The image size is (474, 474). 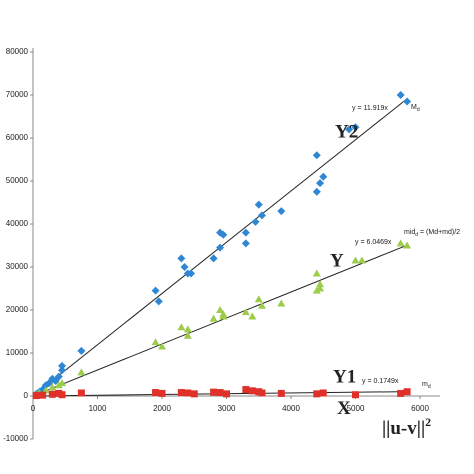 What do you see at coordinates (17, 266) in the screenshot?
I see `y-tick-label: 30000` at bounding box center [17, 266].